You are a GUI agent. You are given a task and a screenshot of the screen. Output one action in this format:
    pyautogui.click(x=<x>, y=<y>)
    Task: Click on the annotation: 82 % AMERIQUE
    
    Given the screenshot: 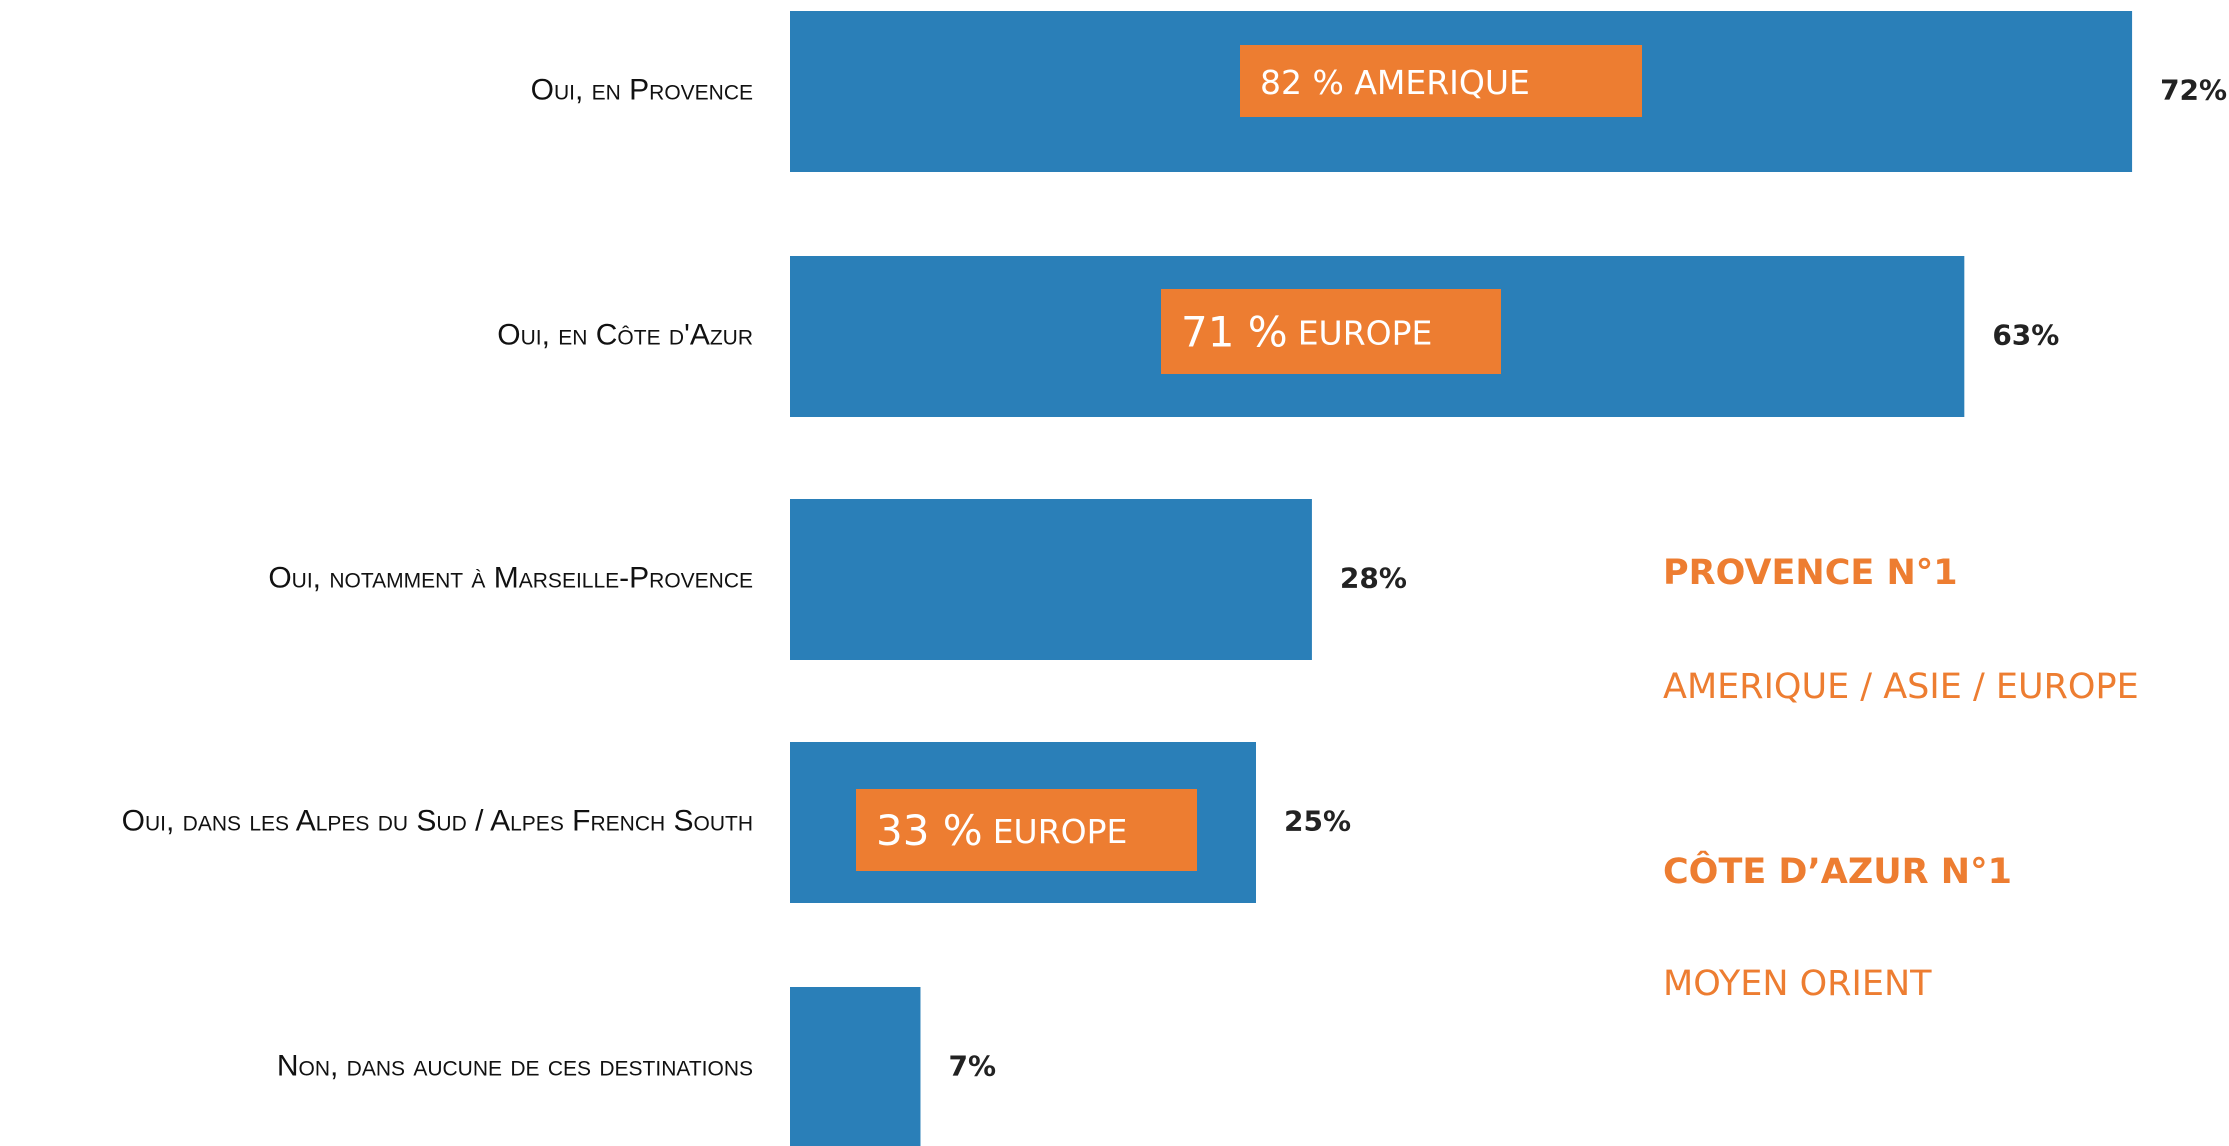 What is the action you would take?
    pyautogui.click(x=1395, y=82)
    